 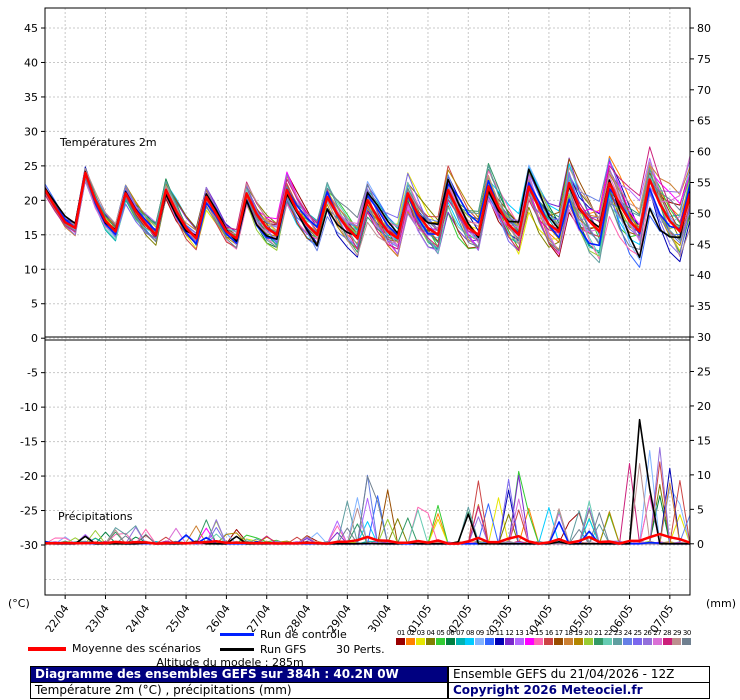 I want to click on perturbation-24: 24, so click(x=628, y=637).